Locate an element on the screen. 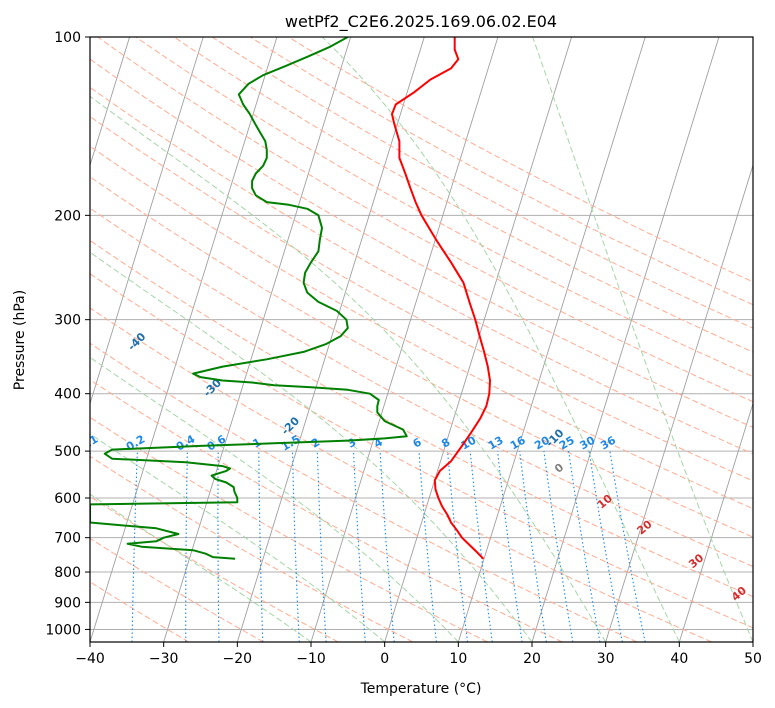  mixing-ratio-label: 0.1 is located at coordinates (88, 443).